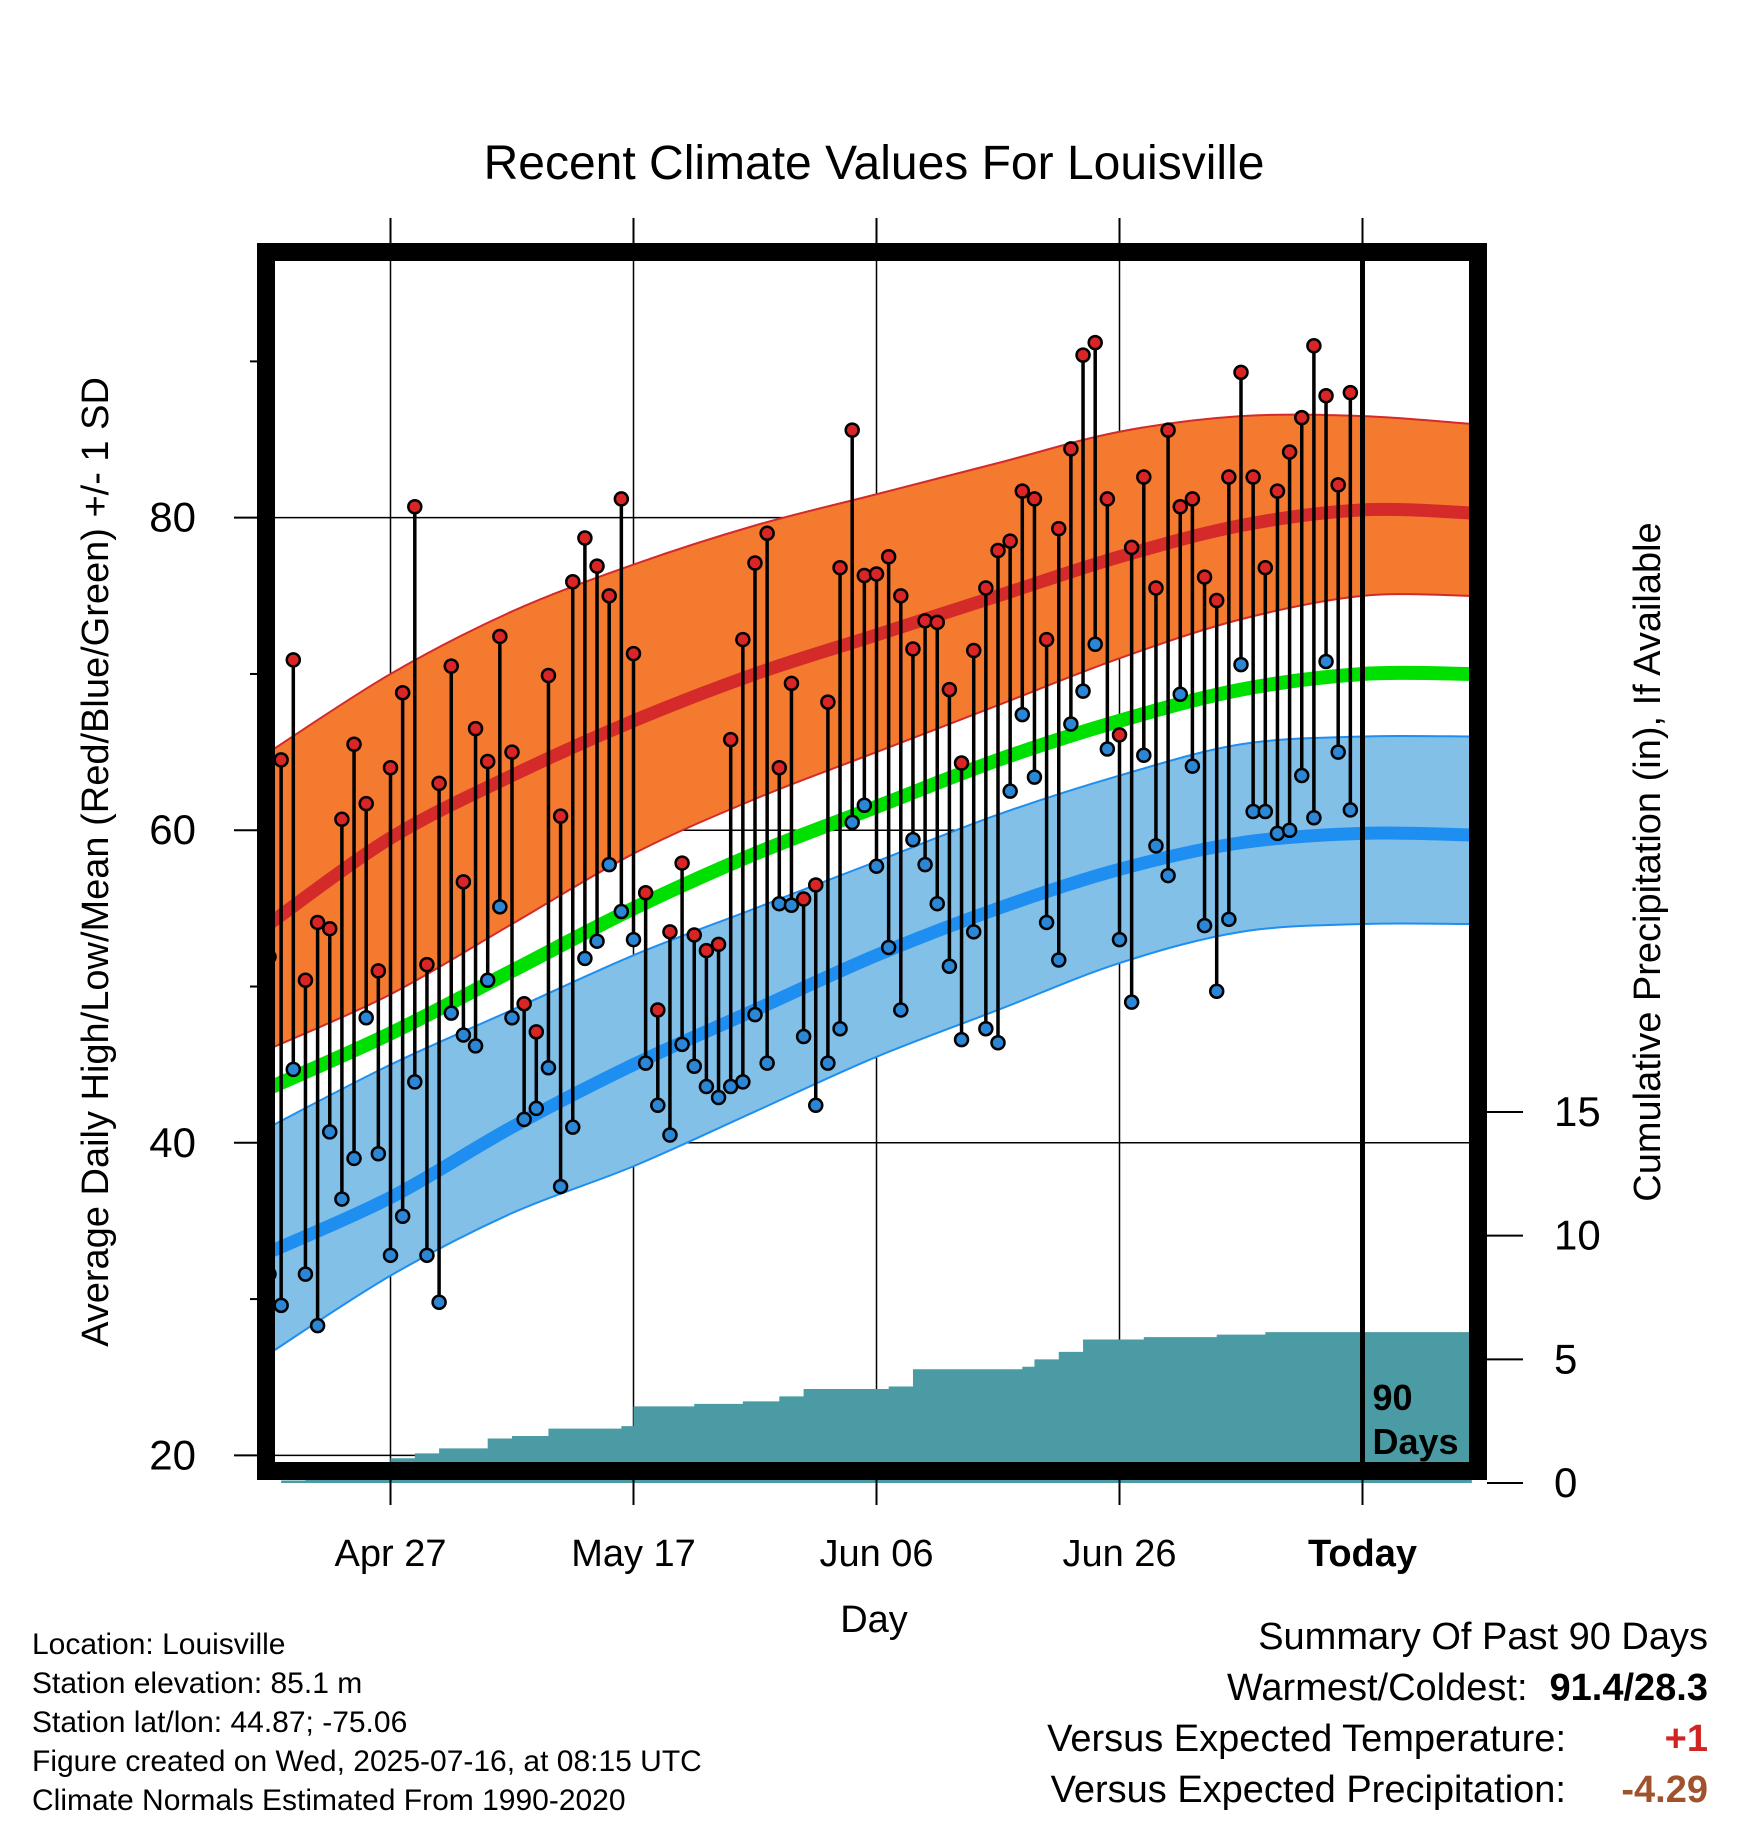 This screenshot has height=1828, width=1748. Describe the element at coordinates (1483, 1637) in the screenshot. I see `summary-heading: Summary Of Past 90 Days` at that location.